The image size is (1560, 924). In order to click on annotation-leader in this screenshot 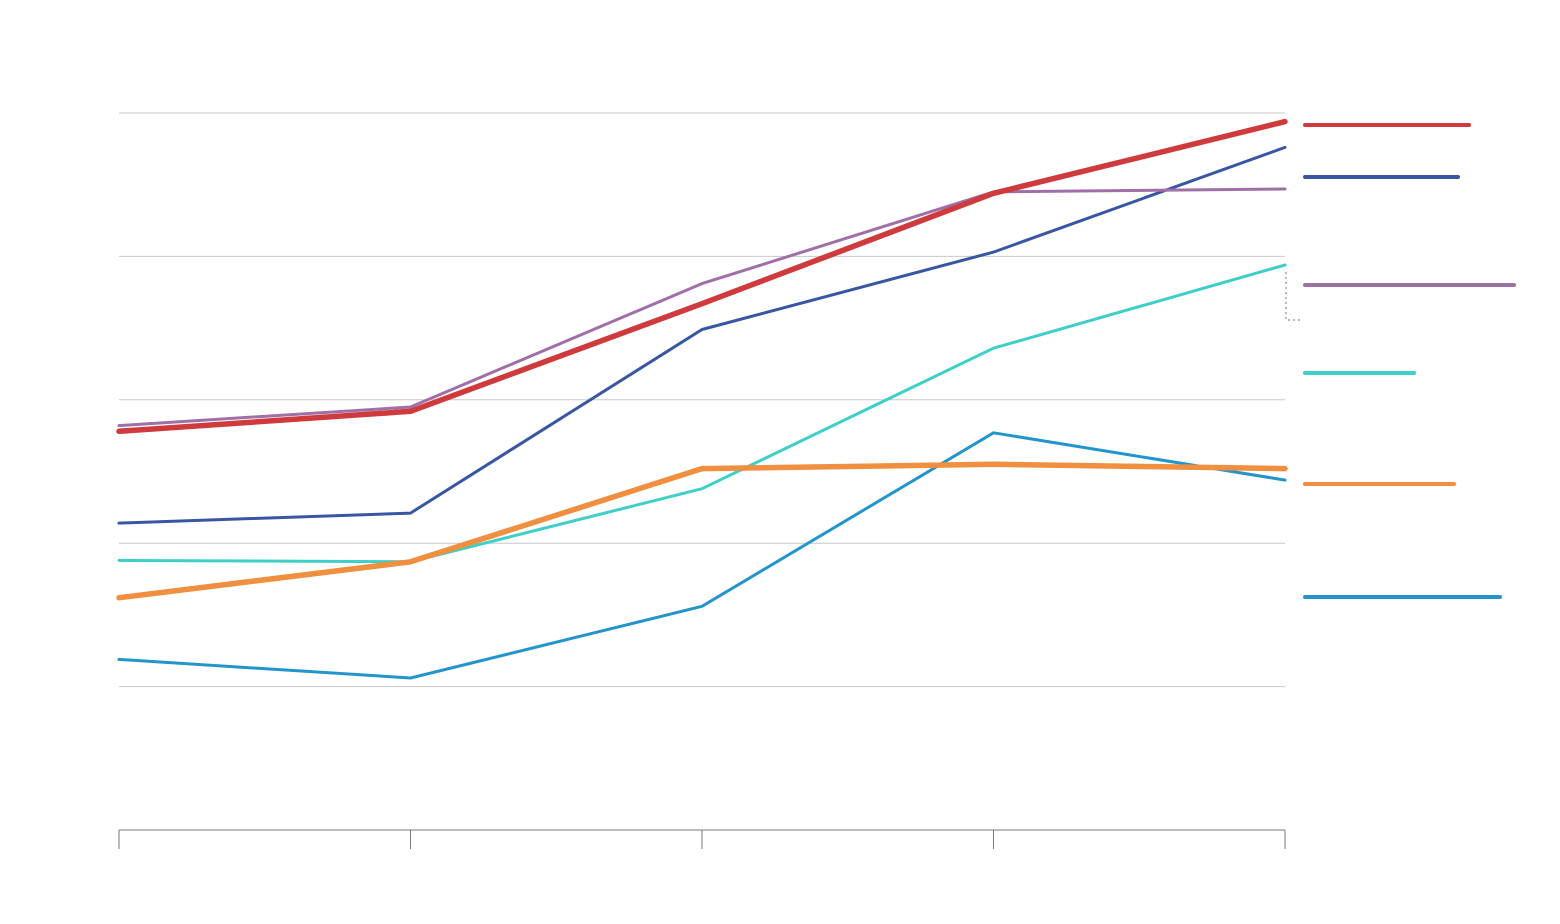, I will do `click(1293, 296)`.